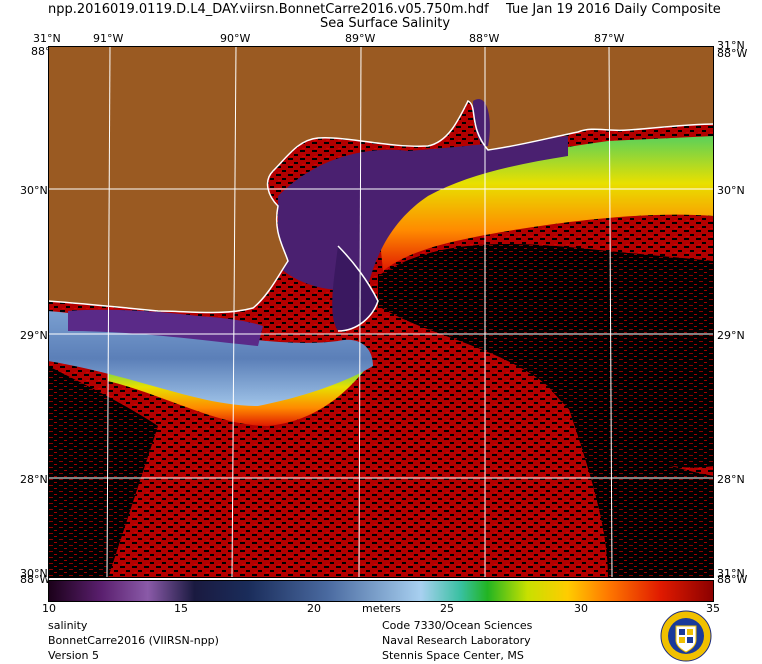 Image resolution: width=762 pixels, height=664 pixels. I want to click on colorbar-tick-35: 35, so click(713, 608).